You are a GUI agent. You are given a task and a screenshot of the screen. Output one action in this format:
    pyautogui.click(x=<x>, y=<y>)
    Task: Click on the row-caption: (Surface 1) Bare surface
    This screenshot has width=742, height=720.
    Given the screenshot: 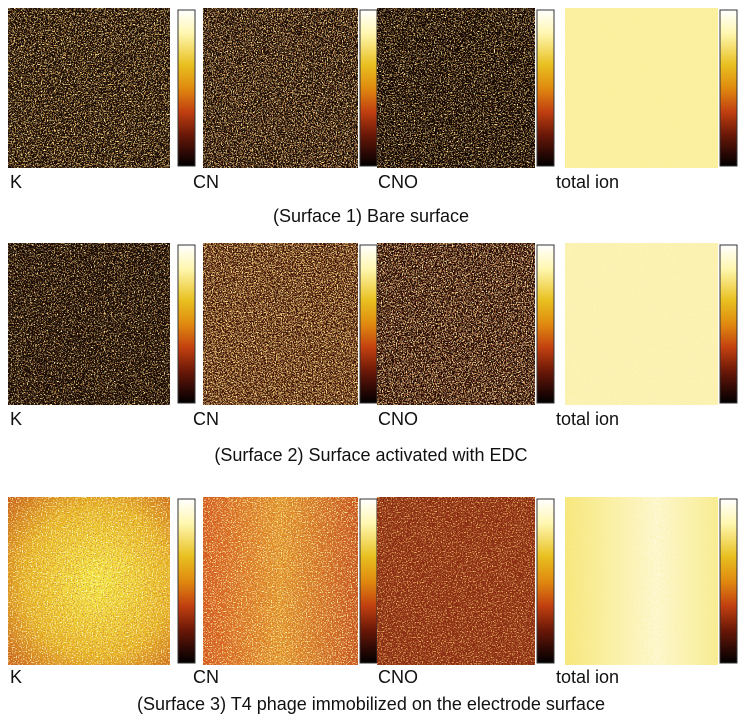 What is the action you would take?
    pyautogui.click(x=371, y=216)
    